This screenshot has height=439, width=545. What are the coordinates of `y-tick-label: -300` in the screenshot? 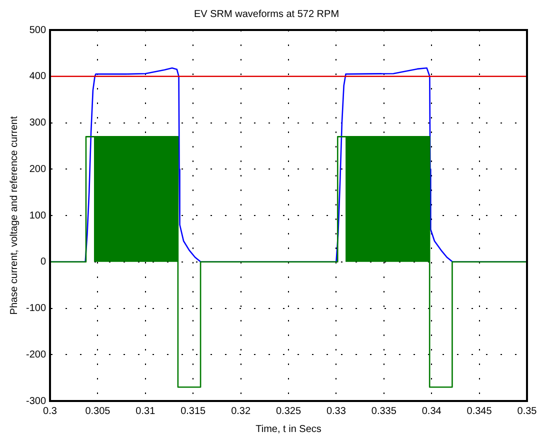 It's located at (36, 401).